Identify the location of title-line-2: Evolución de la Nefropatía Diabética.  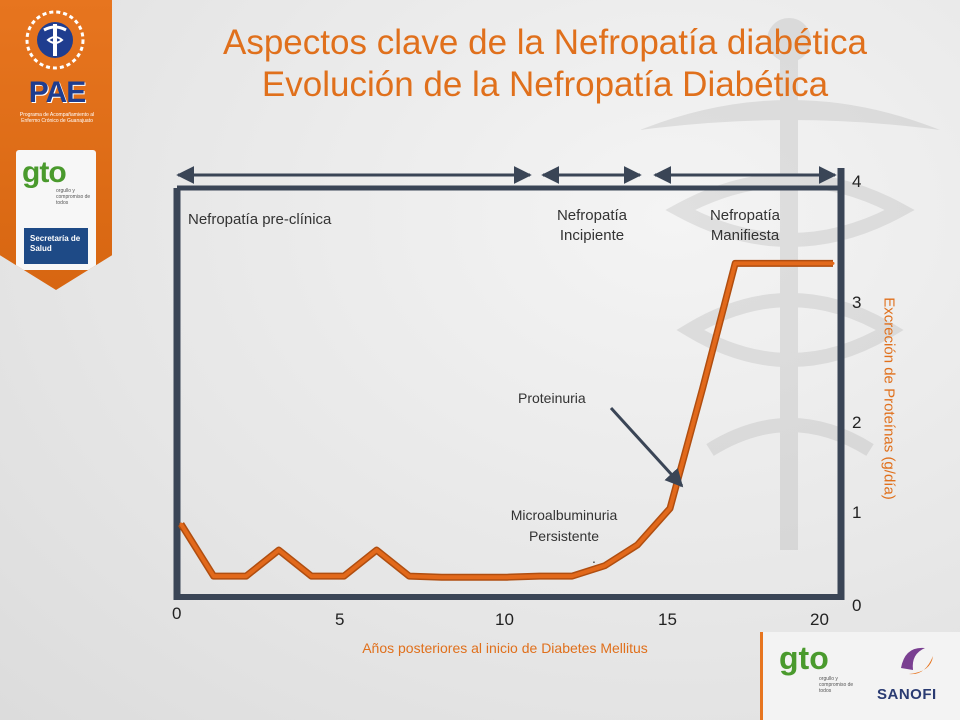
(545, 84).